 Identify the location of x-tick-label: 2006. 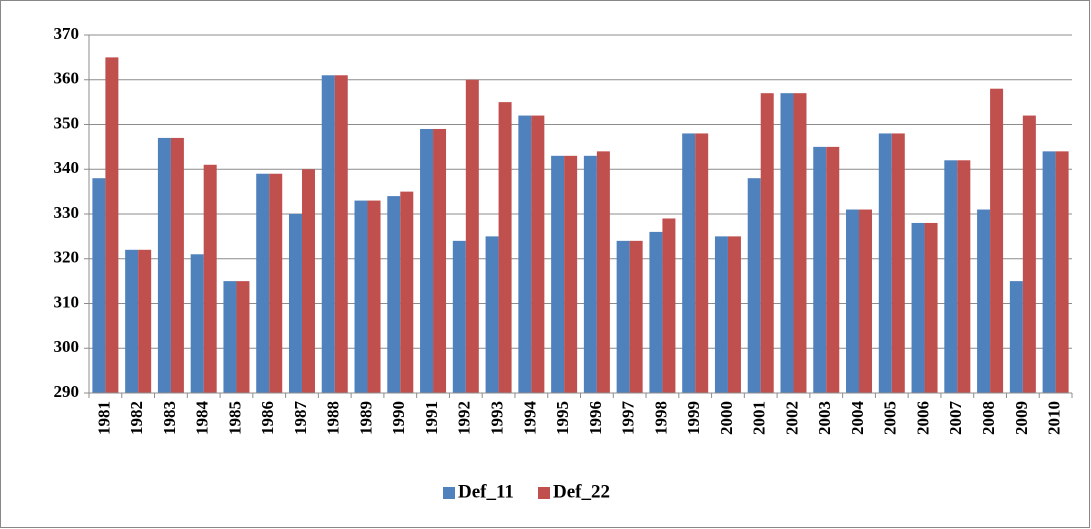
(922, 418).